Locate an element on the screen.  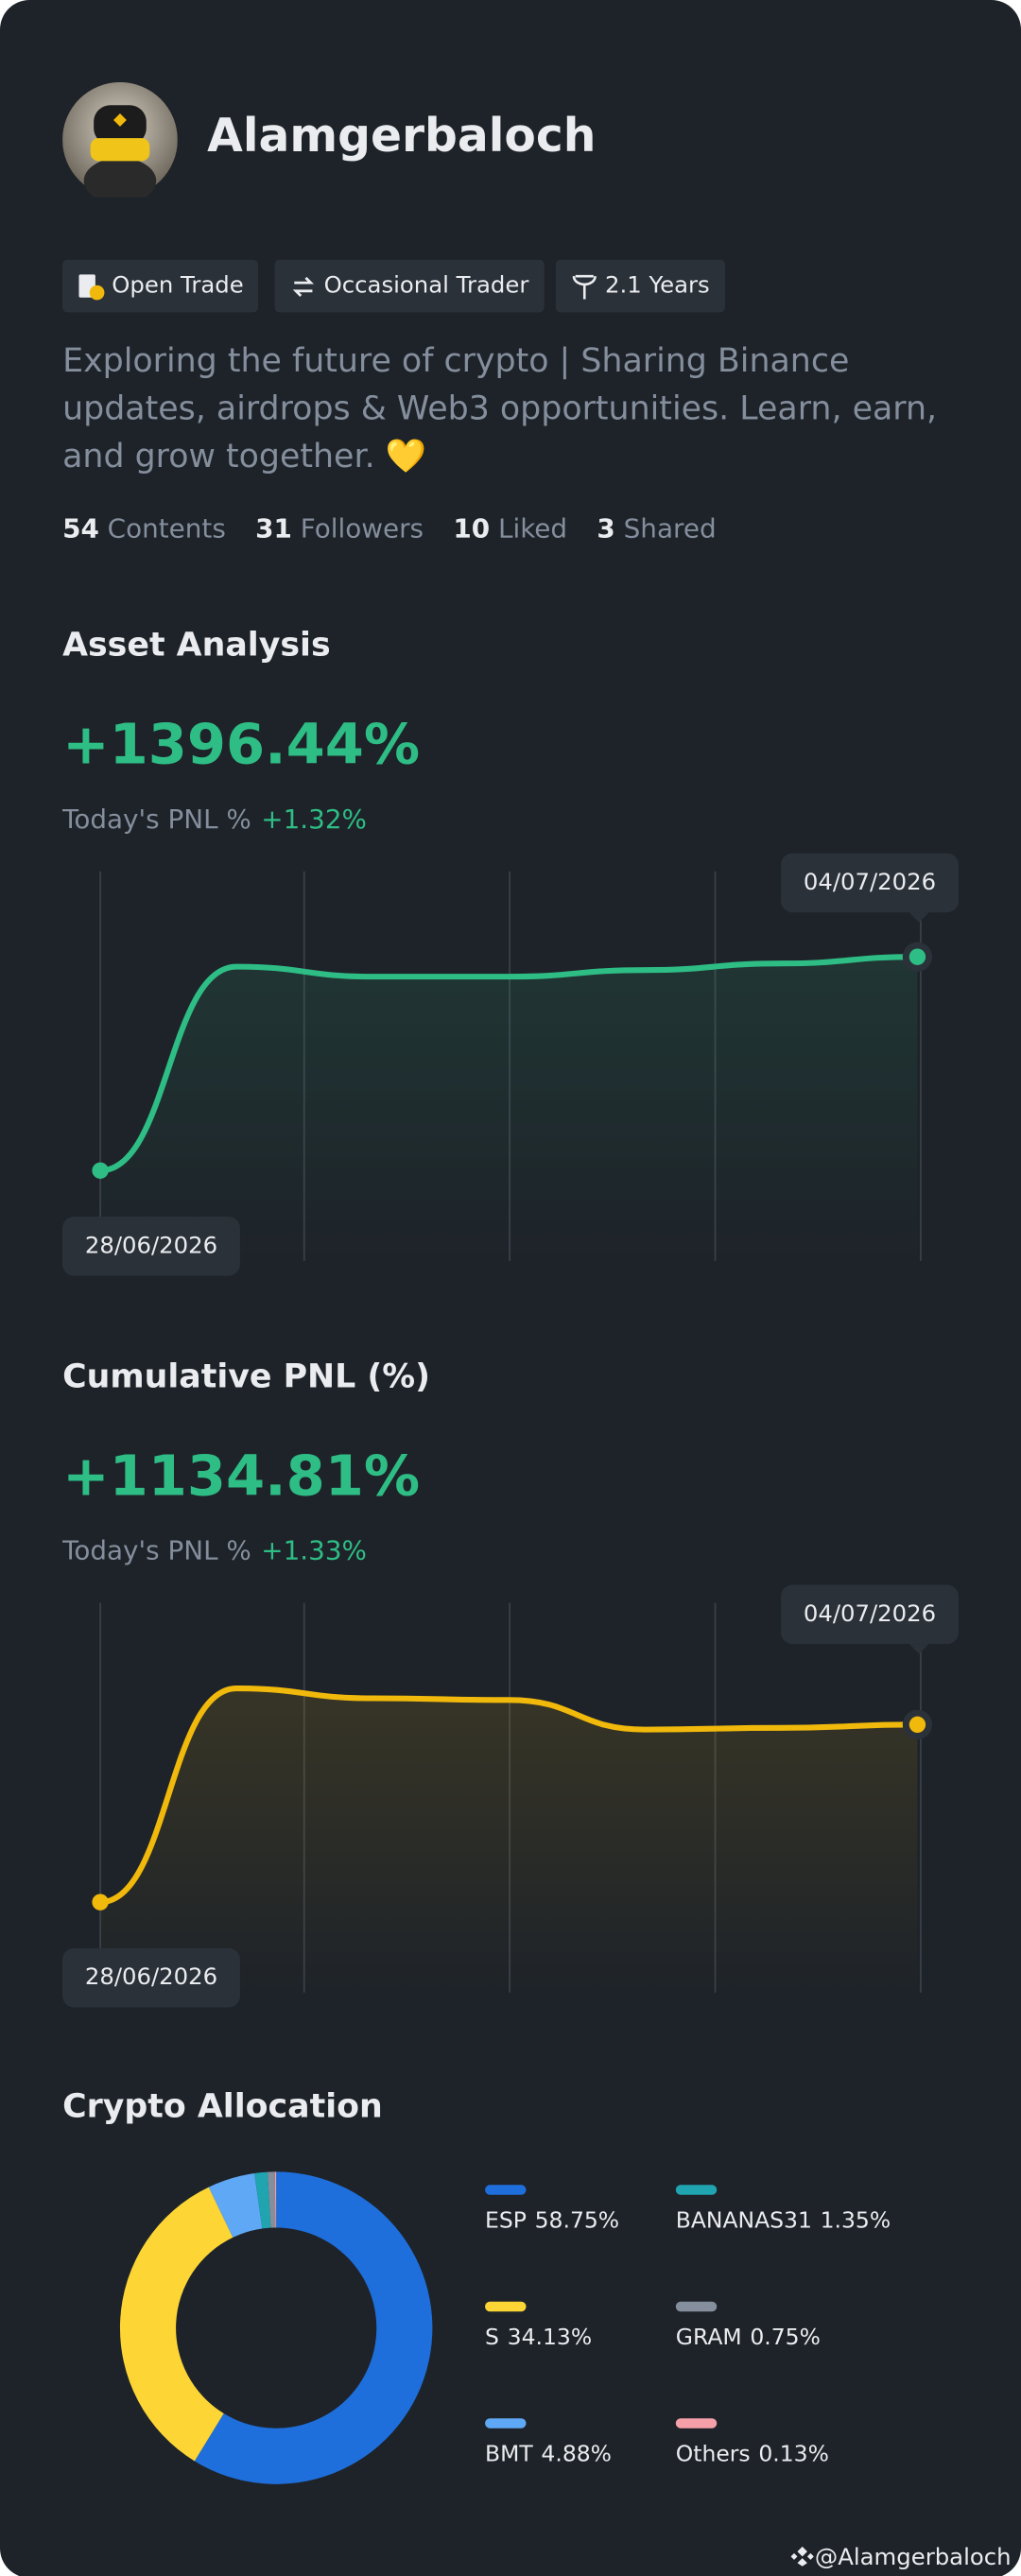
legend-label: GRAM 0.75% is located at coordinates (748, 2337).